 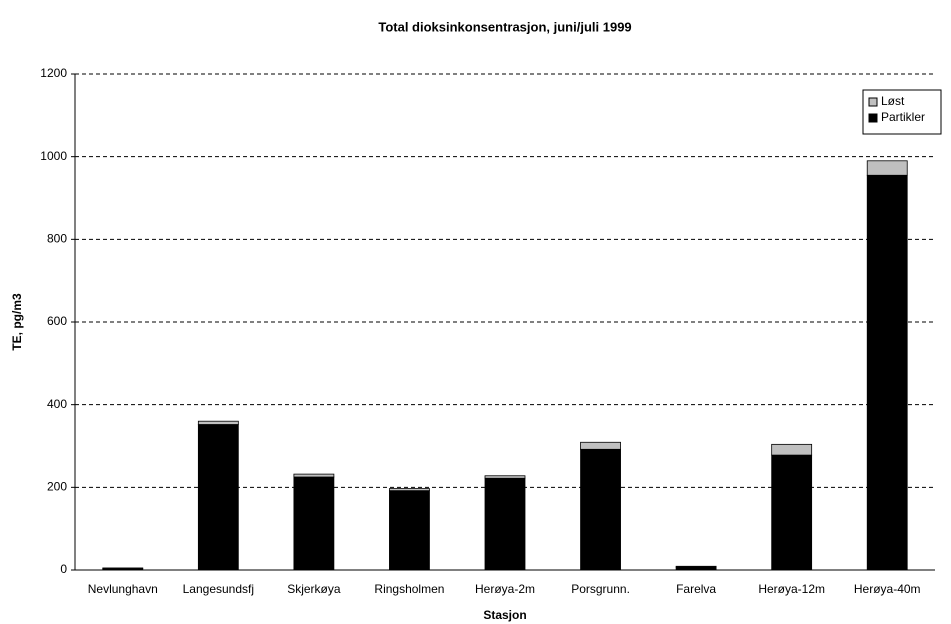 What do you see at coordinates (903, 117) in the screenshot?
I see `legend-label: Partikler` at bounding box center [903, 117].